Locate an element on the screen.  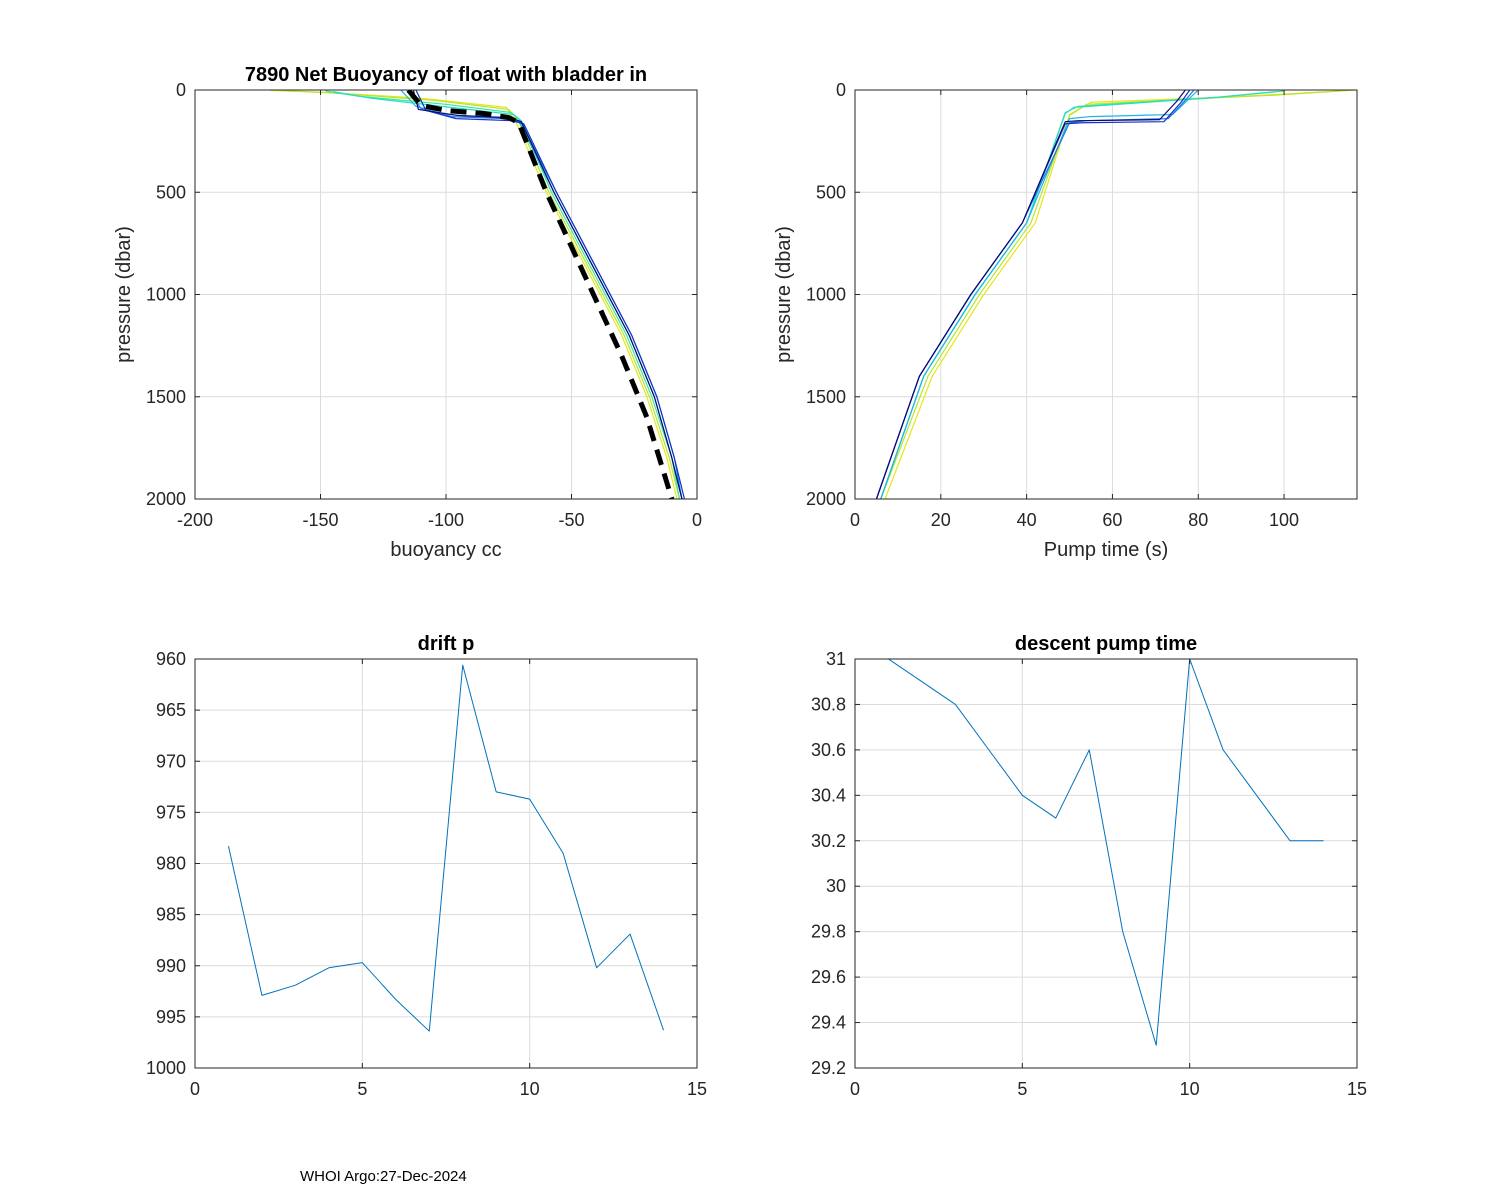
x-tick-label: -50 is located at coordinates (571, 520).